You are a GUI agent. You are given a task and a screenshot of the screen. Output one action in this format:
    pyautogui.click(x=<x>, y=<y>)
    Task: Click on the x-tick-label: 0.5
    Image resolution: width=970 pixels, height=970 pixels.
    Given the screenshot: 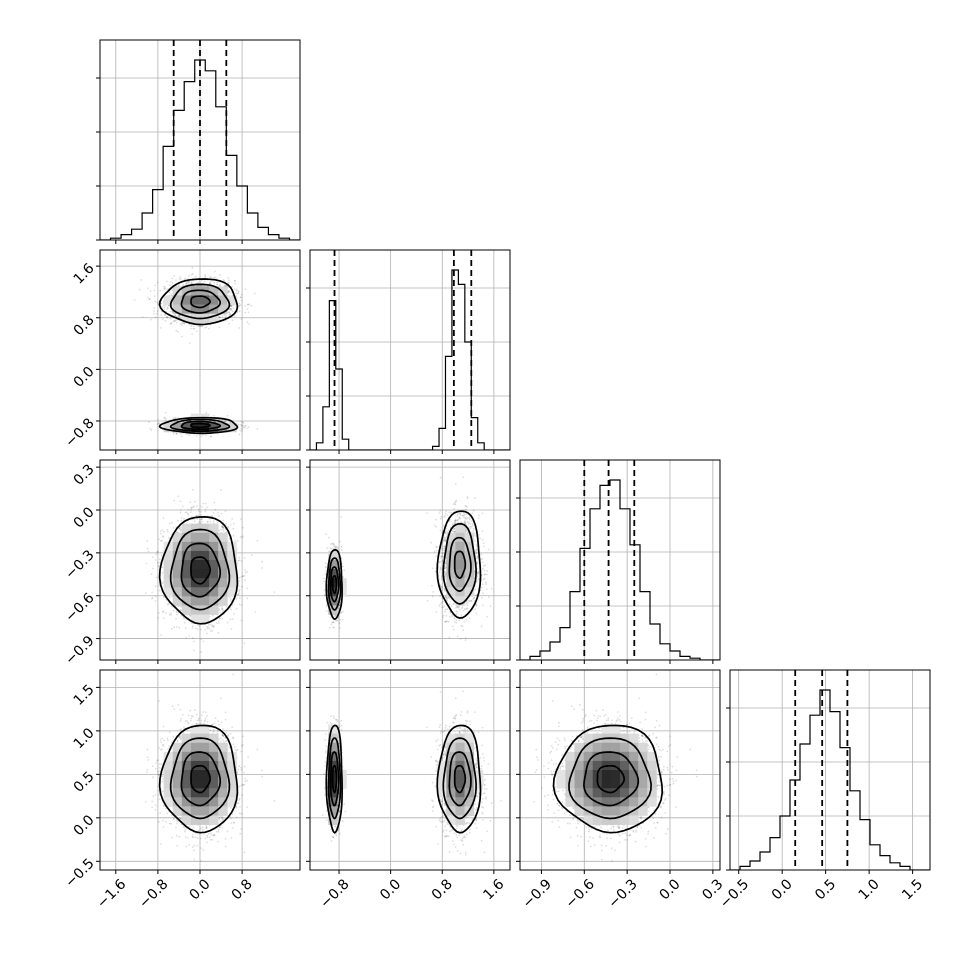 What is the action you would take?
    pyautogui.click(x=825, y=889)
    